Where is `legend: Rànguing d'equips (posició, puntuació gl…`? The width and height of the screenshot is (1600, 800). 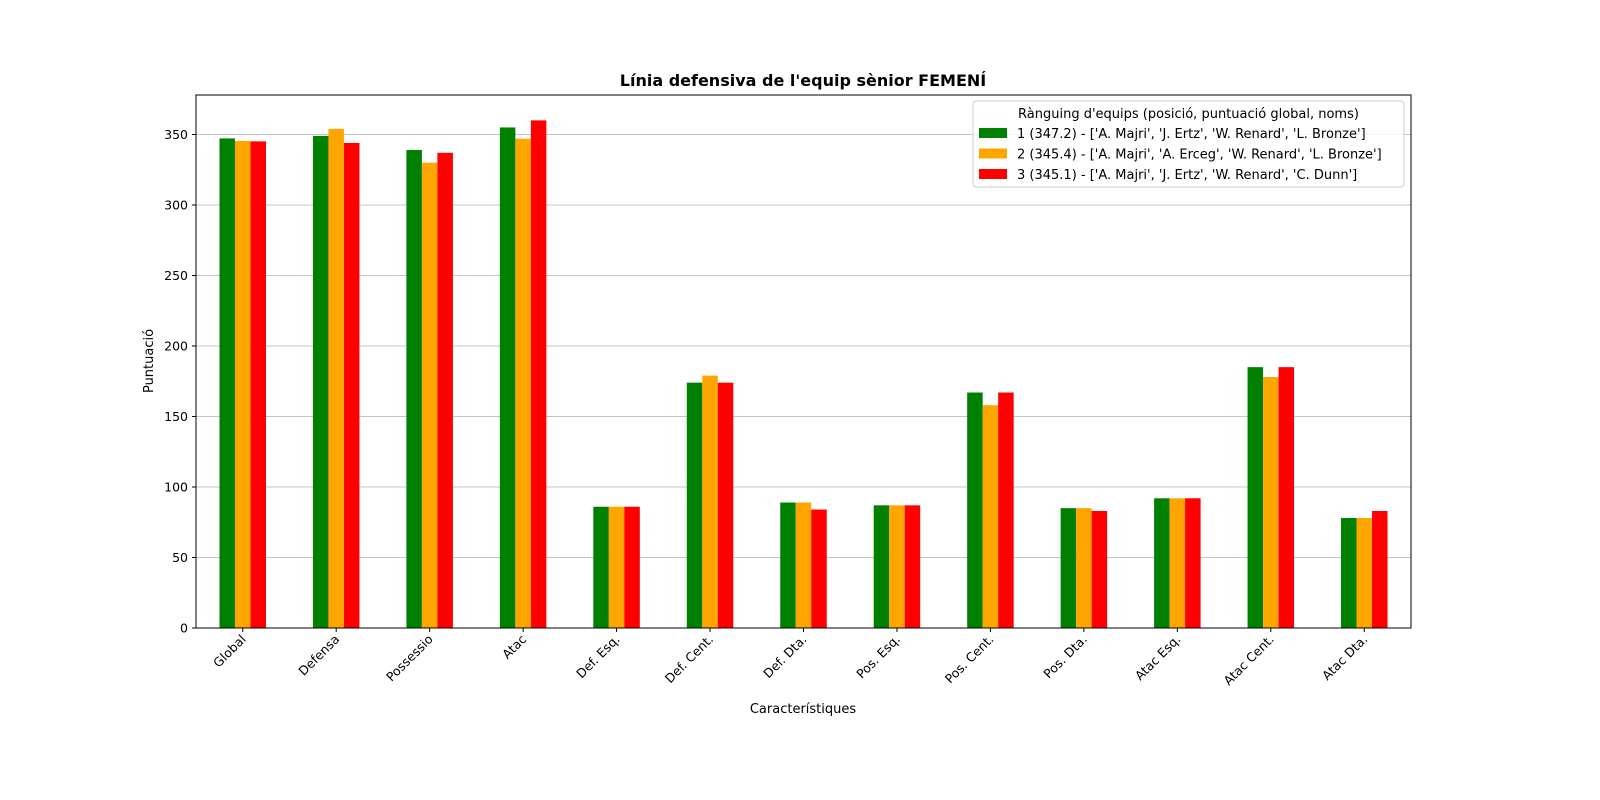 legend: Rànguing d'equips (posició, puntuació gl… is located at coordinates (1188, 144).